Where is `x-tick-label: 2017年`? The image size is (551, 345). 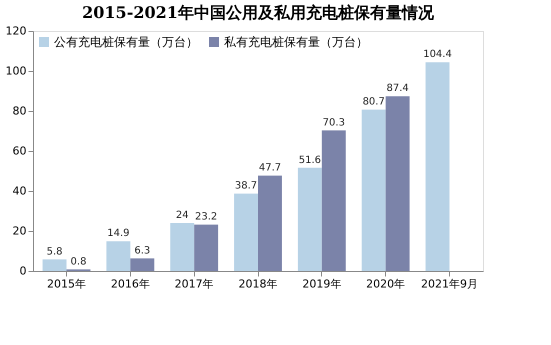
x-tick-label: 2017年 is located at coordinates (194, 284).